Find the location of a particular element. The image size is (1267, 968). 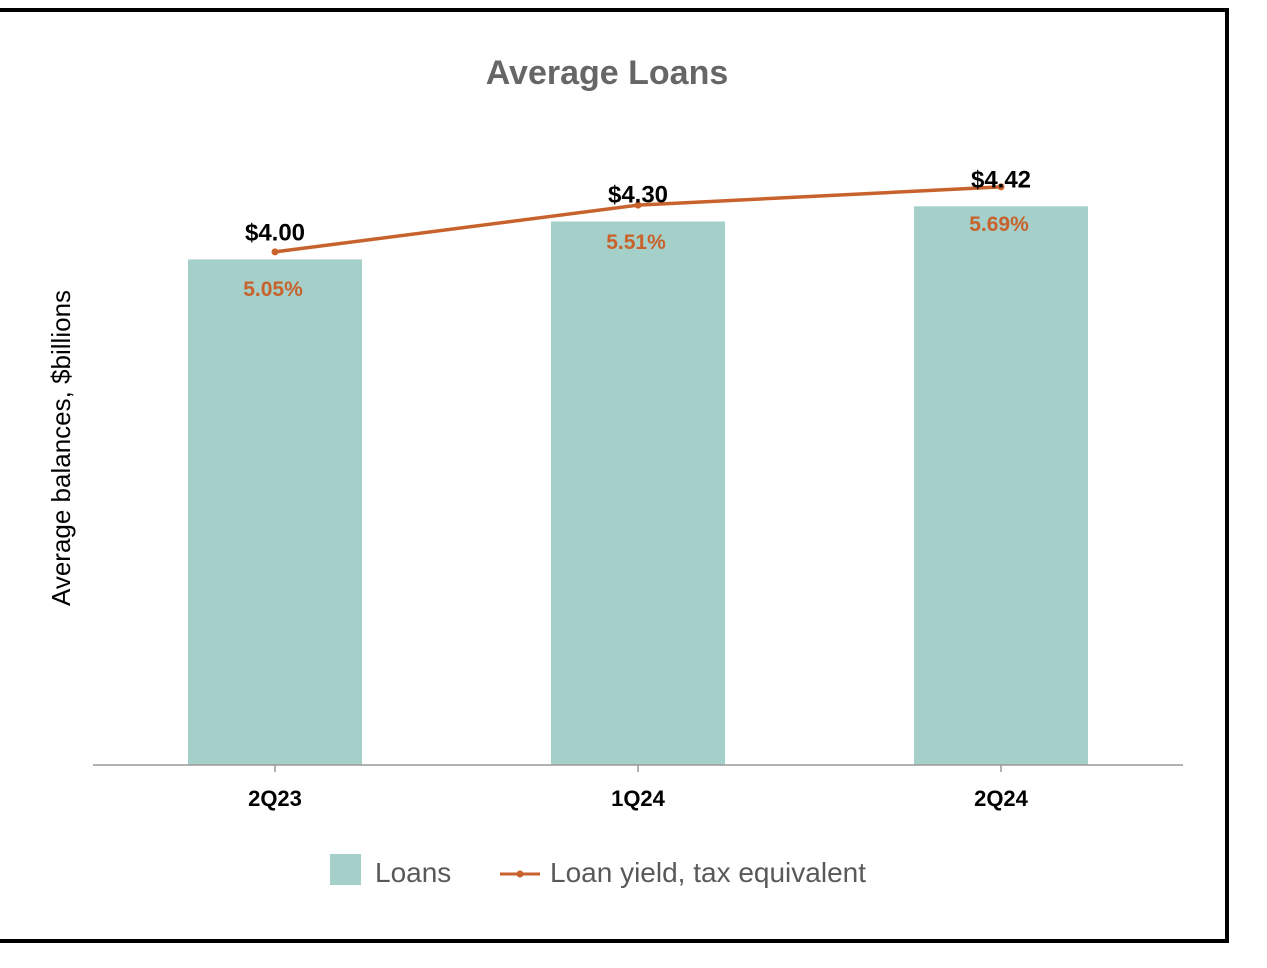

loan-yield-point-2q24 is located at coordinates (1001, 187).